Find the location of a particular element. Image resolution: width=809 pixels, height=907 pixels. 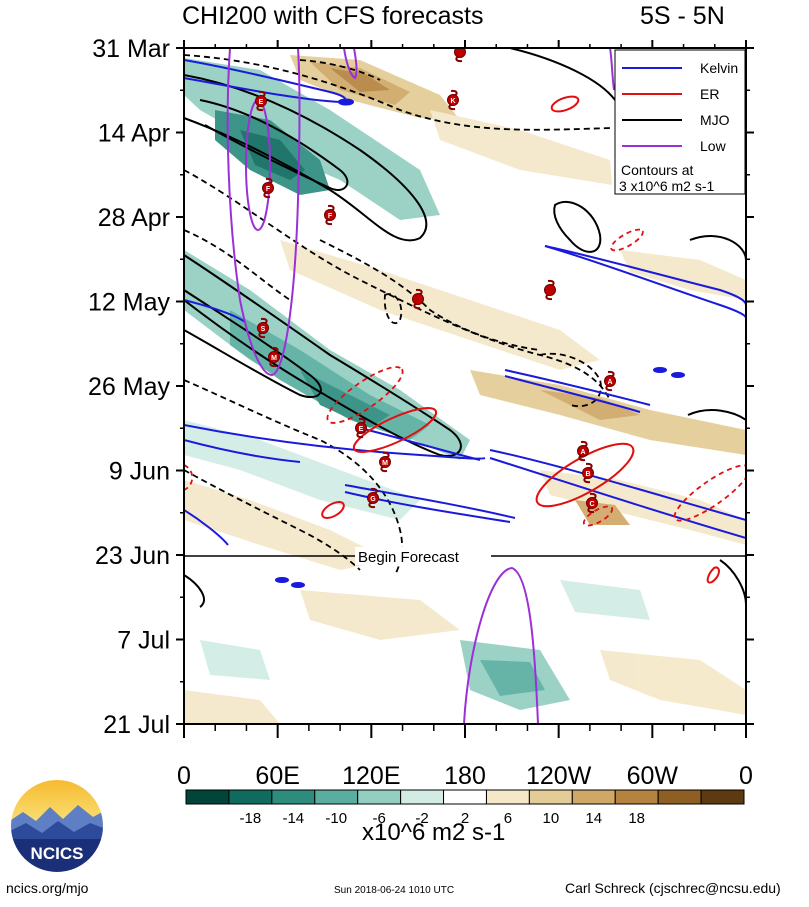

er-contour is located at coordinates (395, 430).